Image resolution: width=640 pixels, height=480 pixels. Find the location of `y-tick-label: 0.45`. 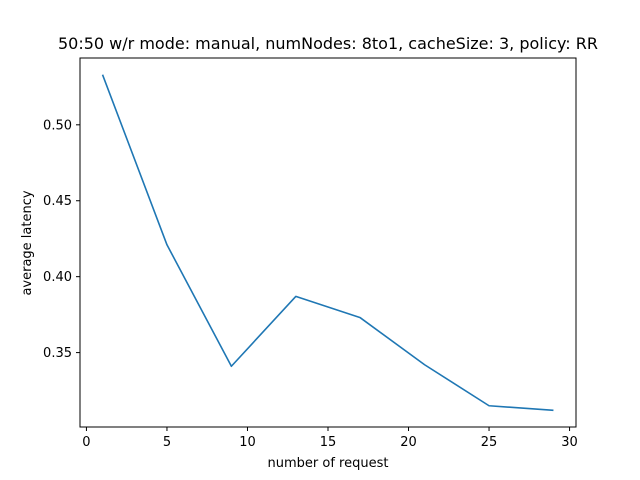

y-tick-label: 0.45 is located at coordinates (57, 201).